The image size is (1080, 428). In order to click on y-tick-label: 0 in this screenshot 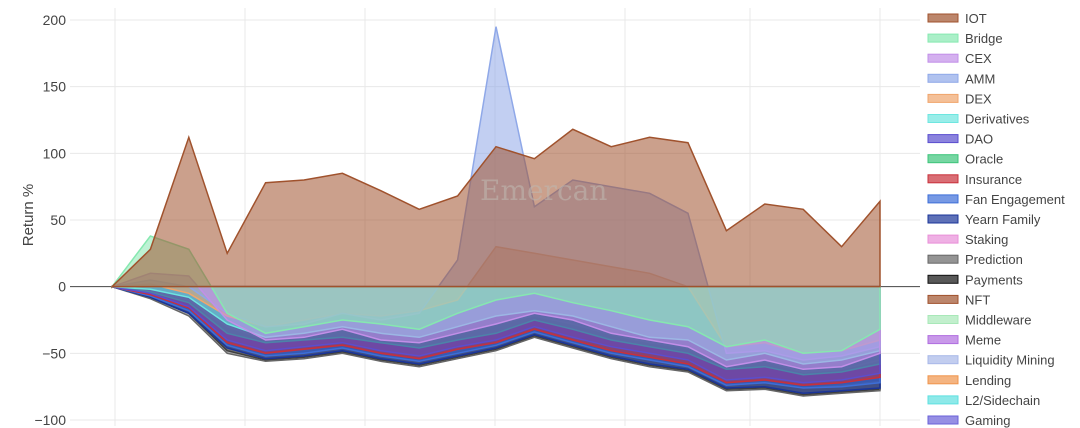, I will do `click(62, 287)`.